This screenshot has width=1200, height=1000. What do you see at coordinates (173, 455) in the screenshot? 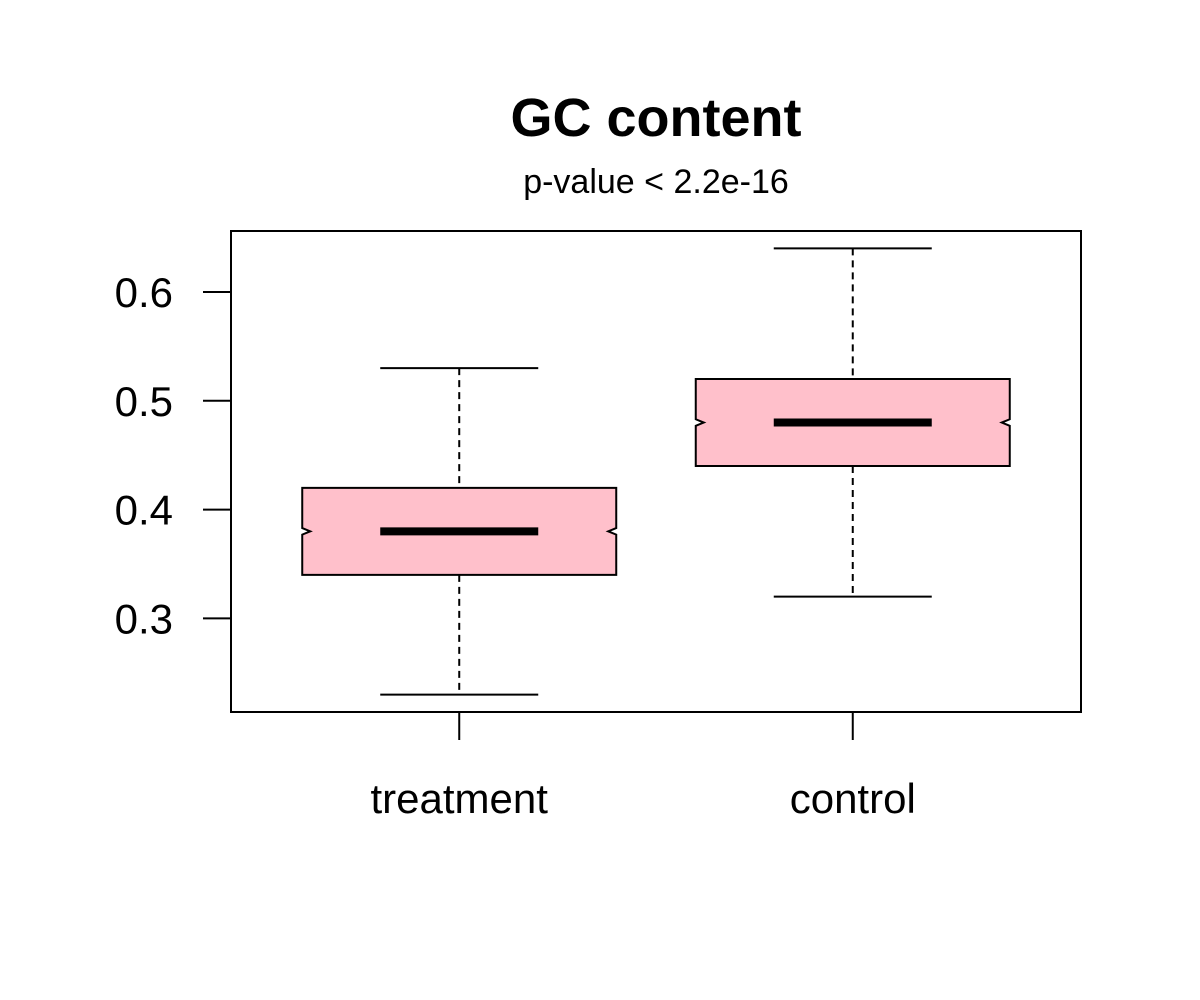
I see `y-axis: 0.3 0.4 0.5 0.6` at bounding box center [173, 455].